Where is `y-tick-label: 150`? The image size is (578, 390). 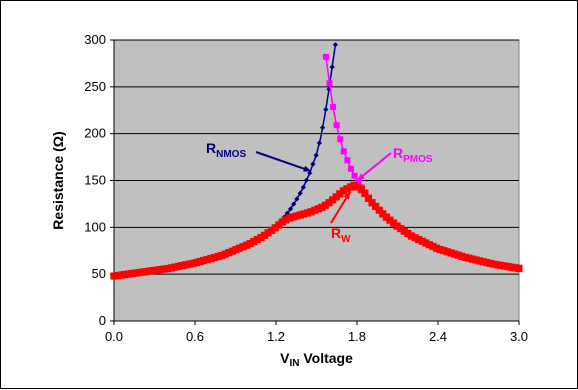 y-tick-label: 150 is located at coordinates (95, 180).